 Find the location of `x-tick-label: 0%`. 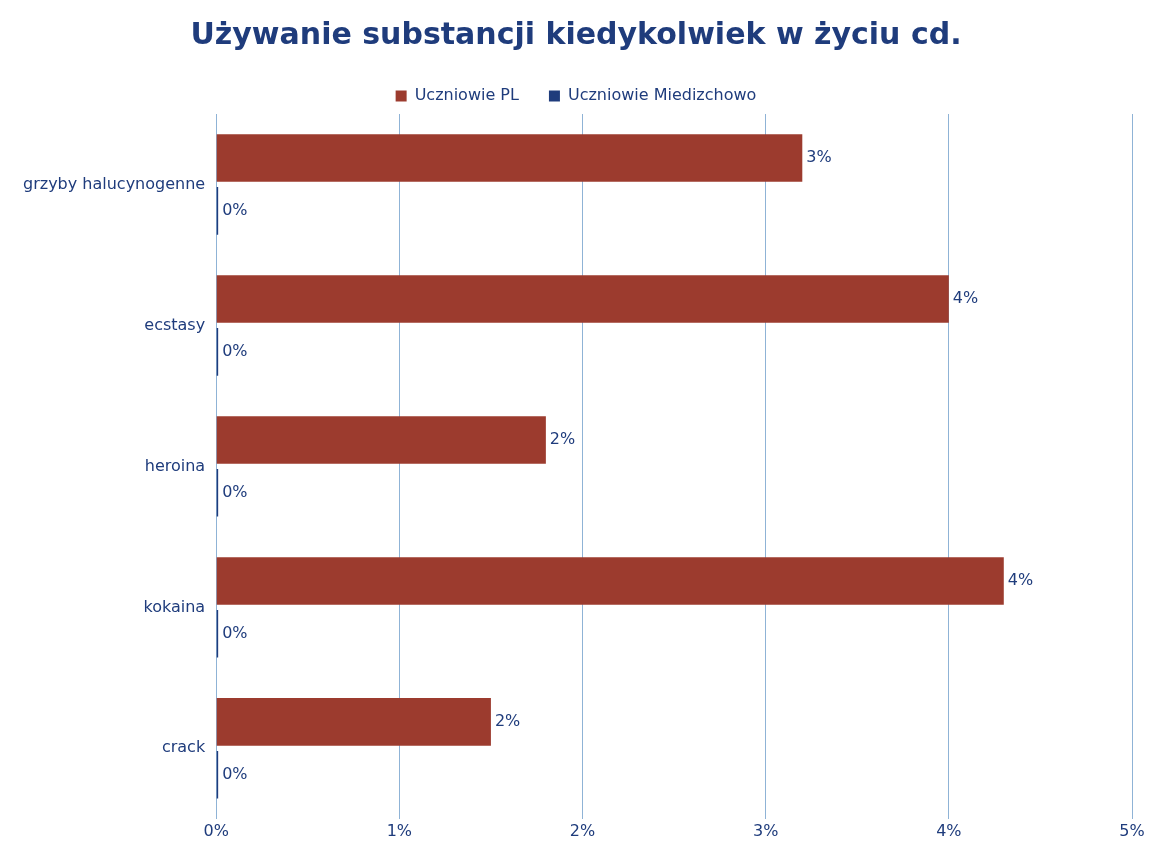

x-tick-label: 0% is located at coordinates (216, 830).